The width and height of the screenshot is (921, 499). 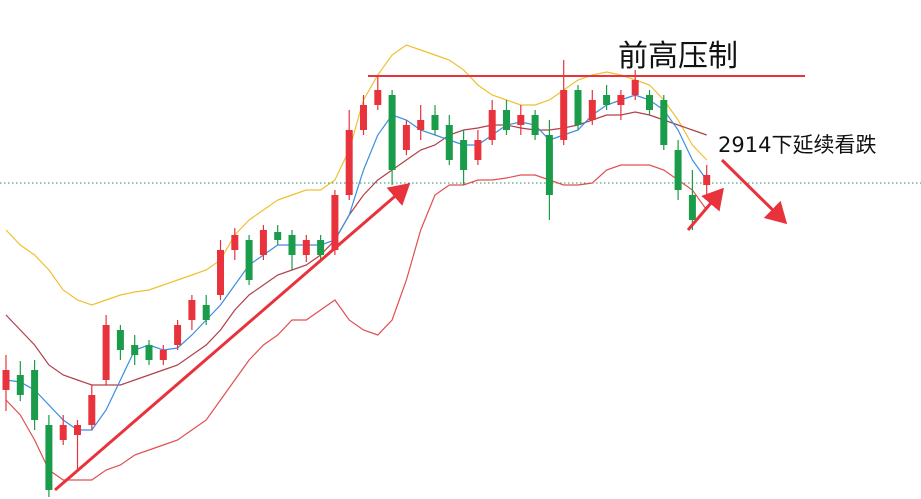 What do you see at coordinates (678, 56) in the screenshot?
I see `resistance-label: 前高压制` at bounding box center [678, 56].